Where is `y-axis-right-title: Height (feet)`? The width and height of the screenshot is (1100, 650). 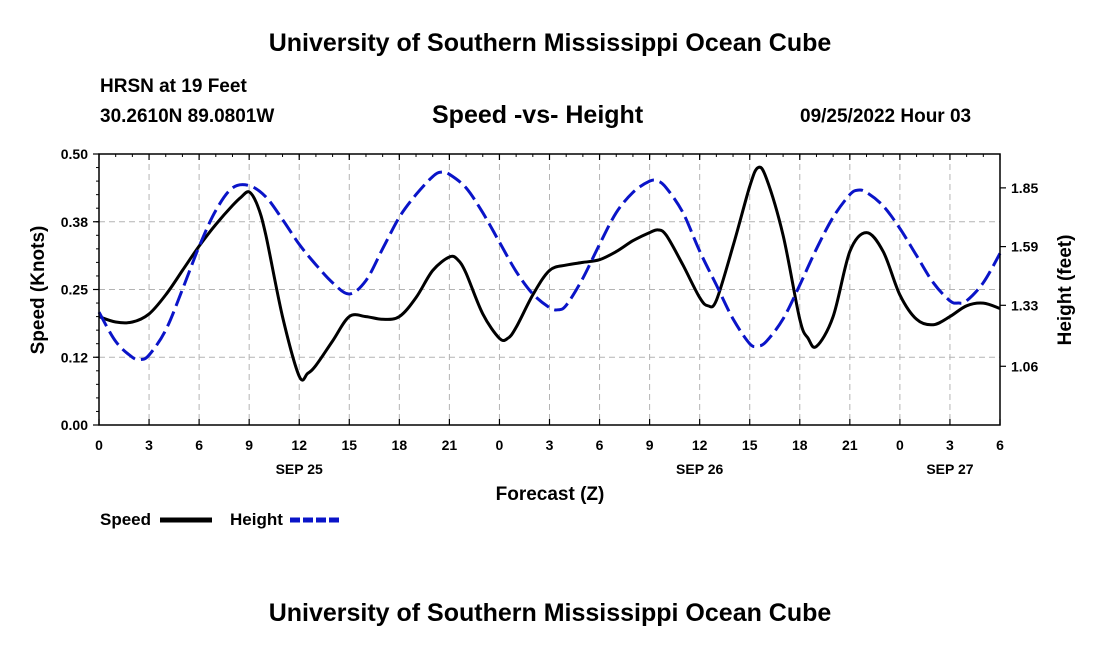 y-axis-right-title: Height (feet) is located at coordinates (1065, 290).